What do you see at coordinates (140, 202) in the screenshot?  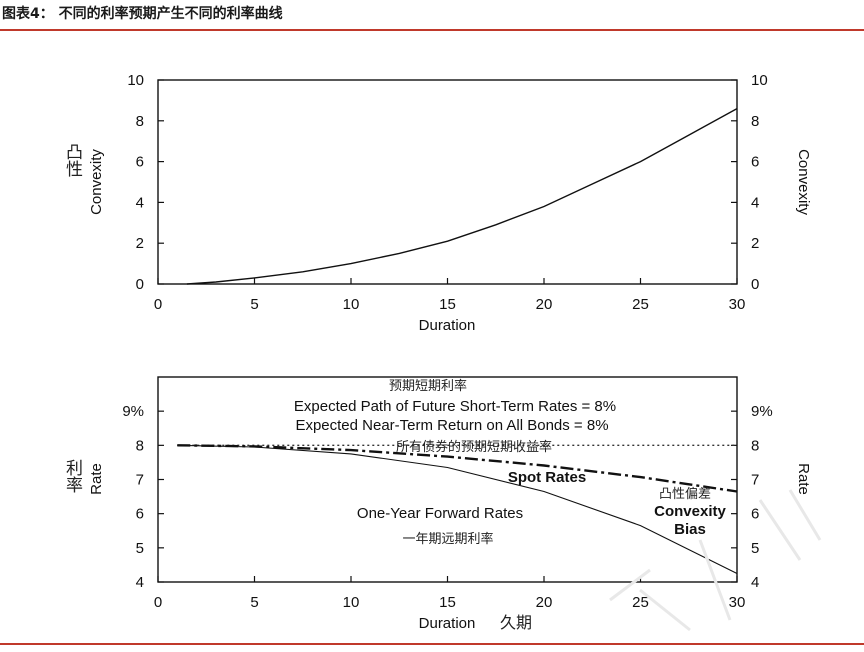 I see `convexity-y-tick-label: 4` at bounding box center [140, 202].